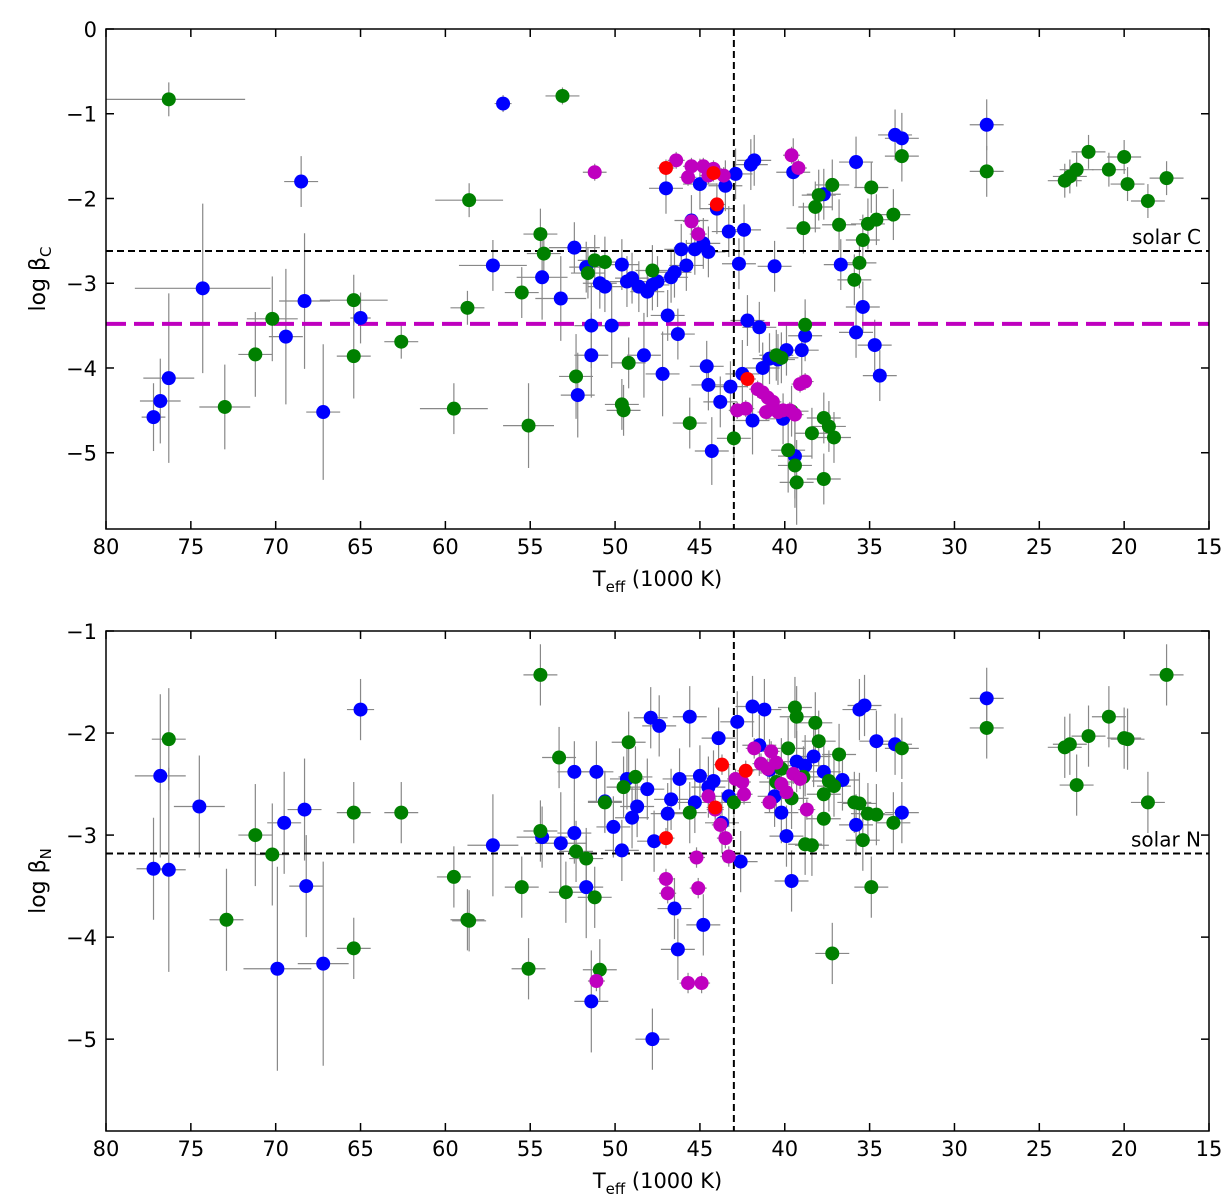  What do you see at coordinates (530, 1149) in the screenshot?
I see `x-tick-label: 55` at bounding box center [530, 1149].